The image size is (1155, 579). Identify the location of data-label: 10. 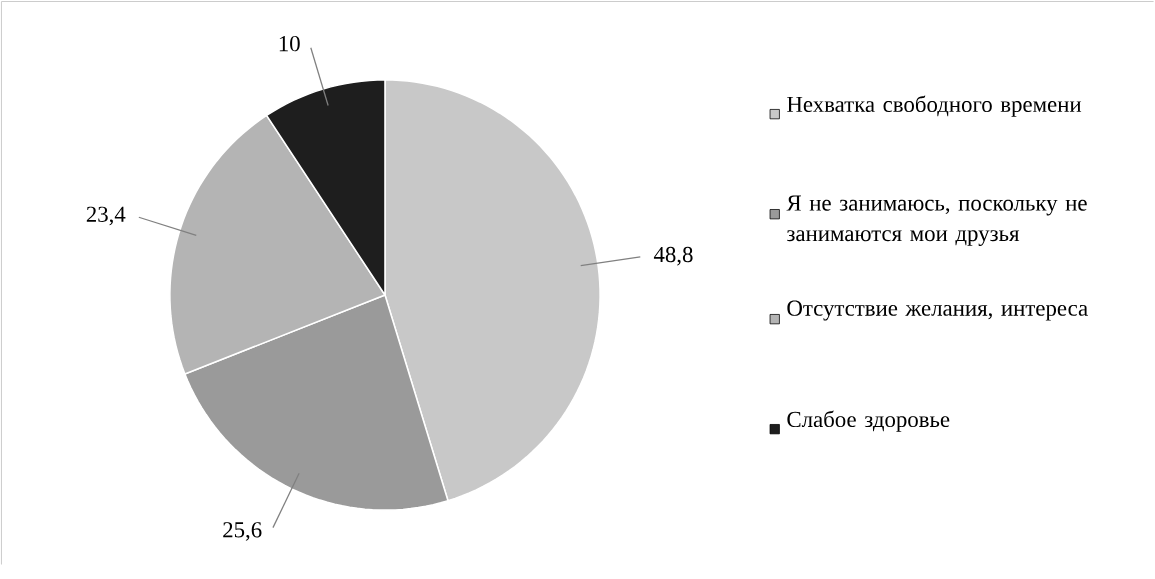
(289, 43).